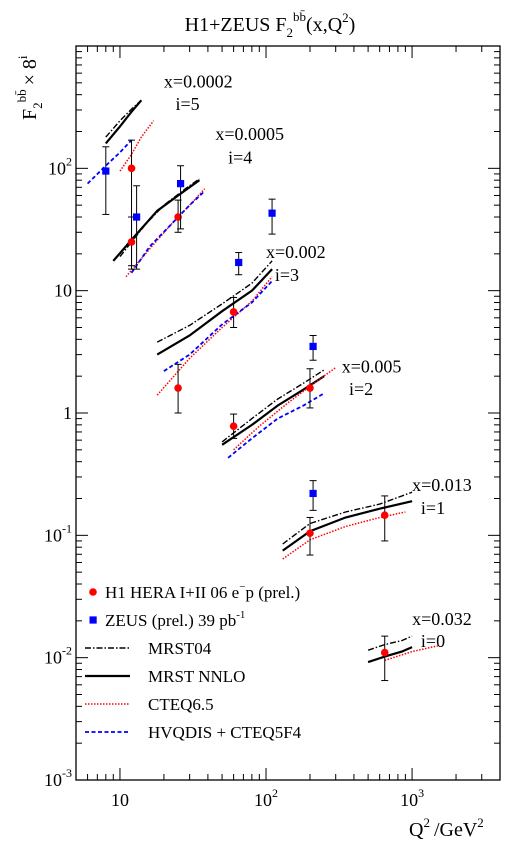 Image resolution: width=511 pixels, height=847 pixels. Describe the element at coordinates (93, 592) in the screenshot. I see `legend-marker-circle` at that location.